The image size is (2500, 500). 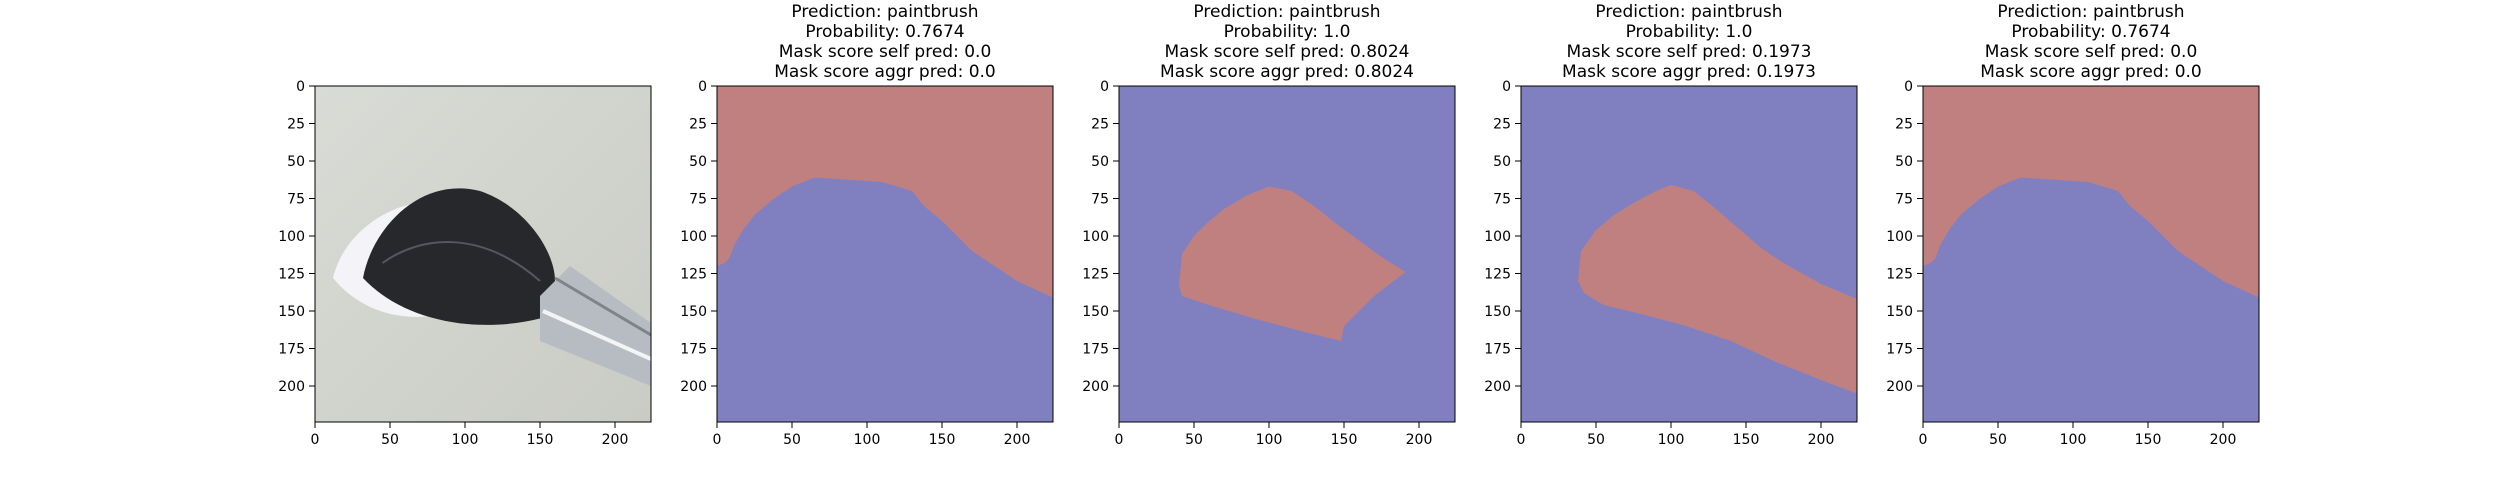 What do you see at coordinates (1287, 52) in the screenshot?
I see `panel-title-line: Mask score self pred: 0.8024` at bounding box center [1287, 52].